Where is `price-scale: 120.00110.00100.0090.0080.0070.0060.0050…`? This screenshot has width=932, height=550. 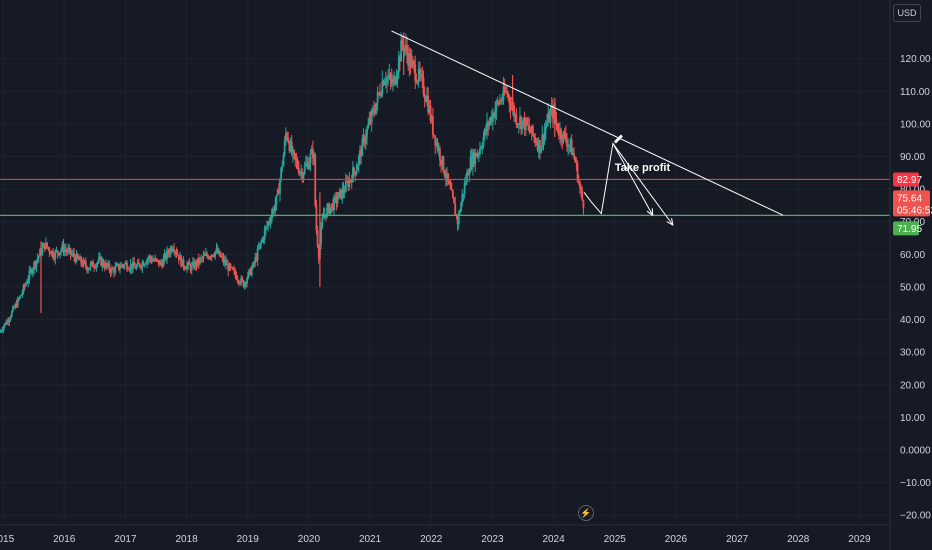
price-scale: 120.00110.00100.0090.0080.0070.0060.0050… is located at coordinates (915, 288).